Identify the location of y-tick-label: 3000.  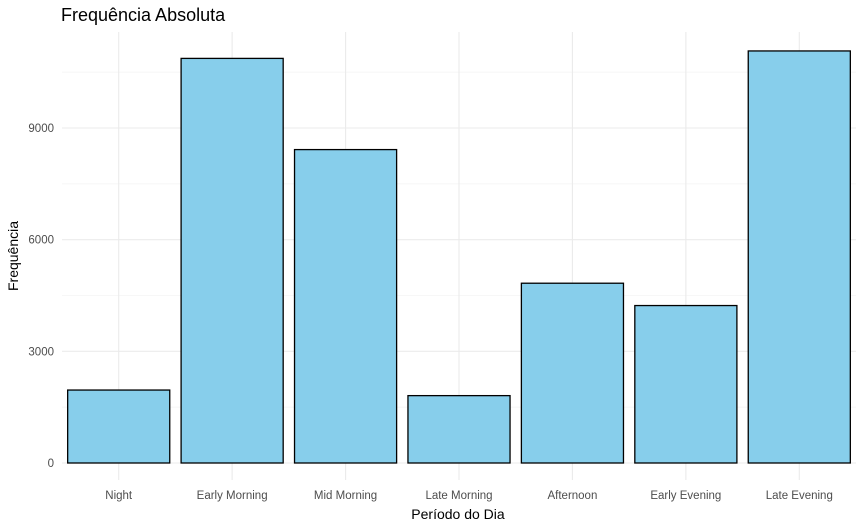
(41, 352).